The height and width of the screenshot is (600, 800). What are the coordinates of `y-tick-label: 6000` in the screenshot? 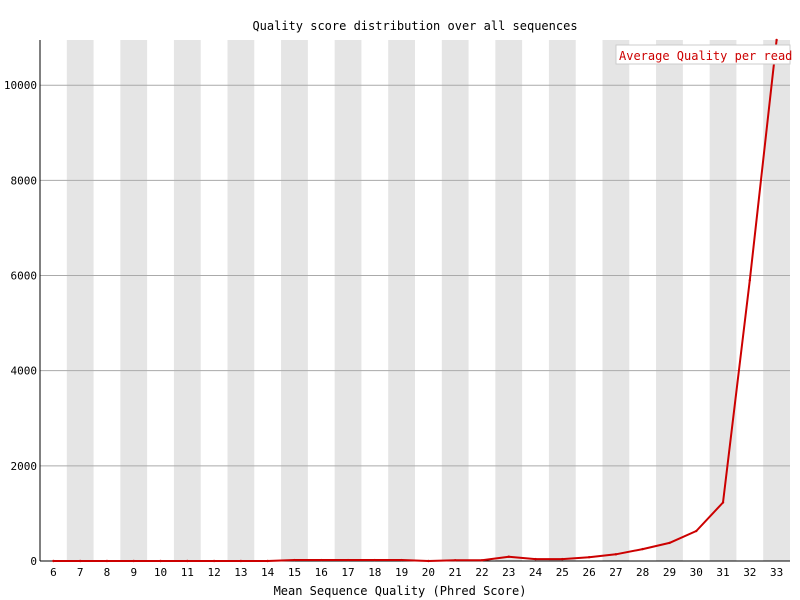 It's located at (24, 276).